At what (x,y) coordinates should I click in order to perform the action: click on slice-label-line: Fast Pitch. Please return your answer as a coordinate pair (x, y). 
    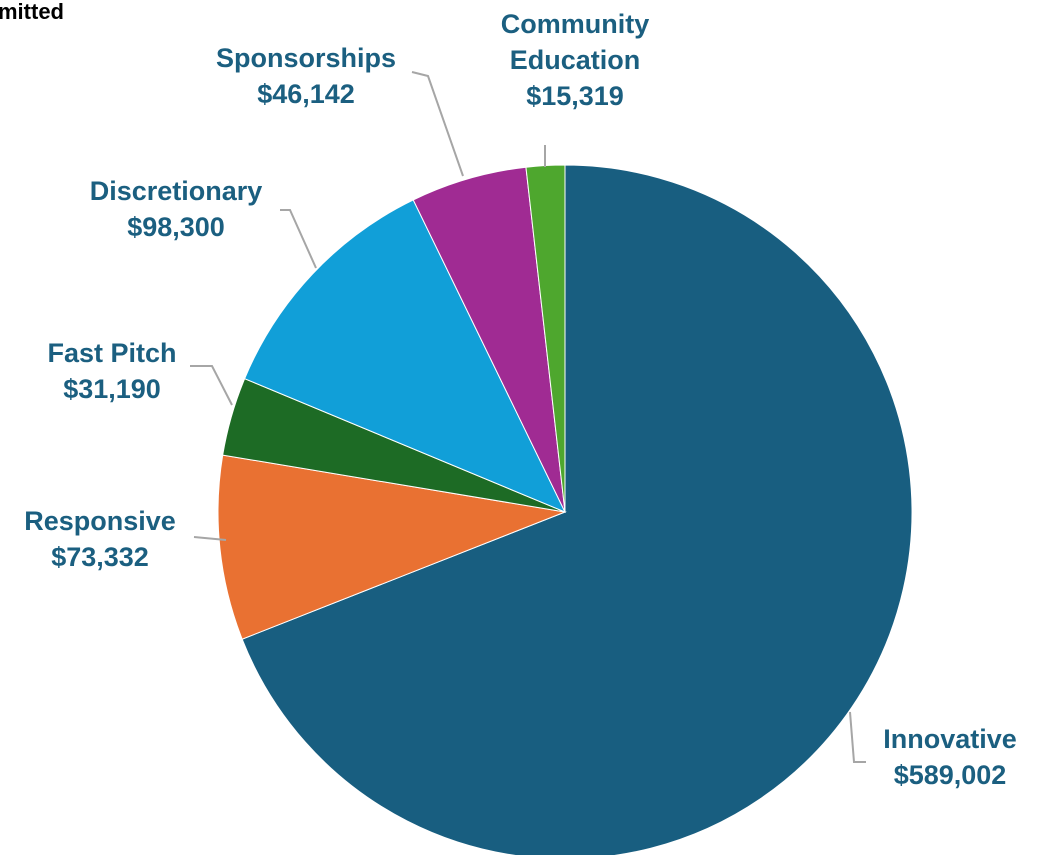
    Looking at the image, I should click on (111, 353).